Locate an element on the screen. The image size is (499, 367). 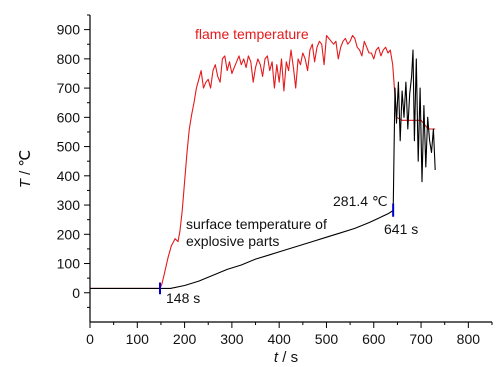
x-axis-unit: / s is located at coordinates (288, 357).